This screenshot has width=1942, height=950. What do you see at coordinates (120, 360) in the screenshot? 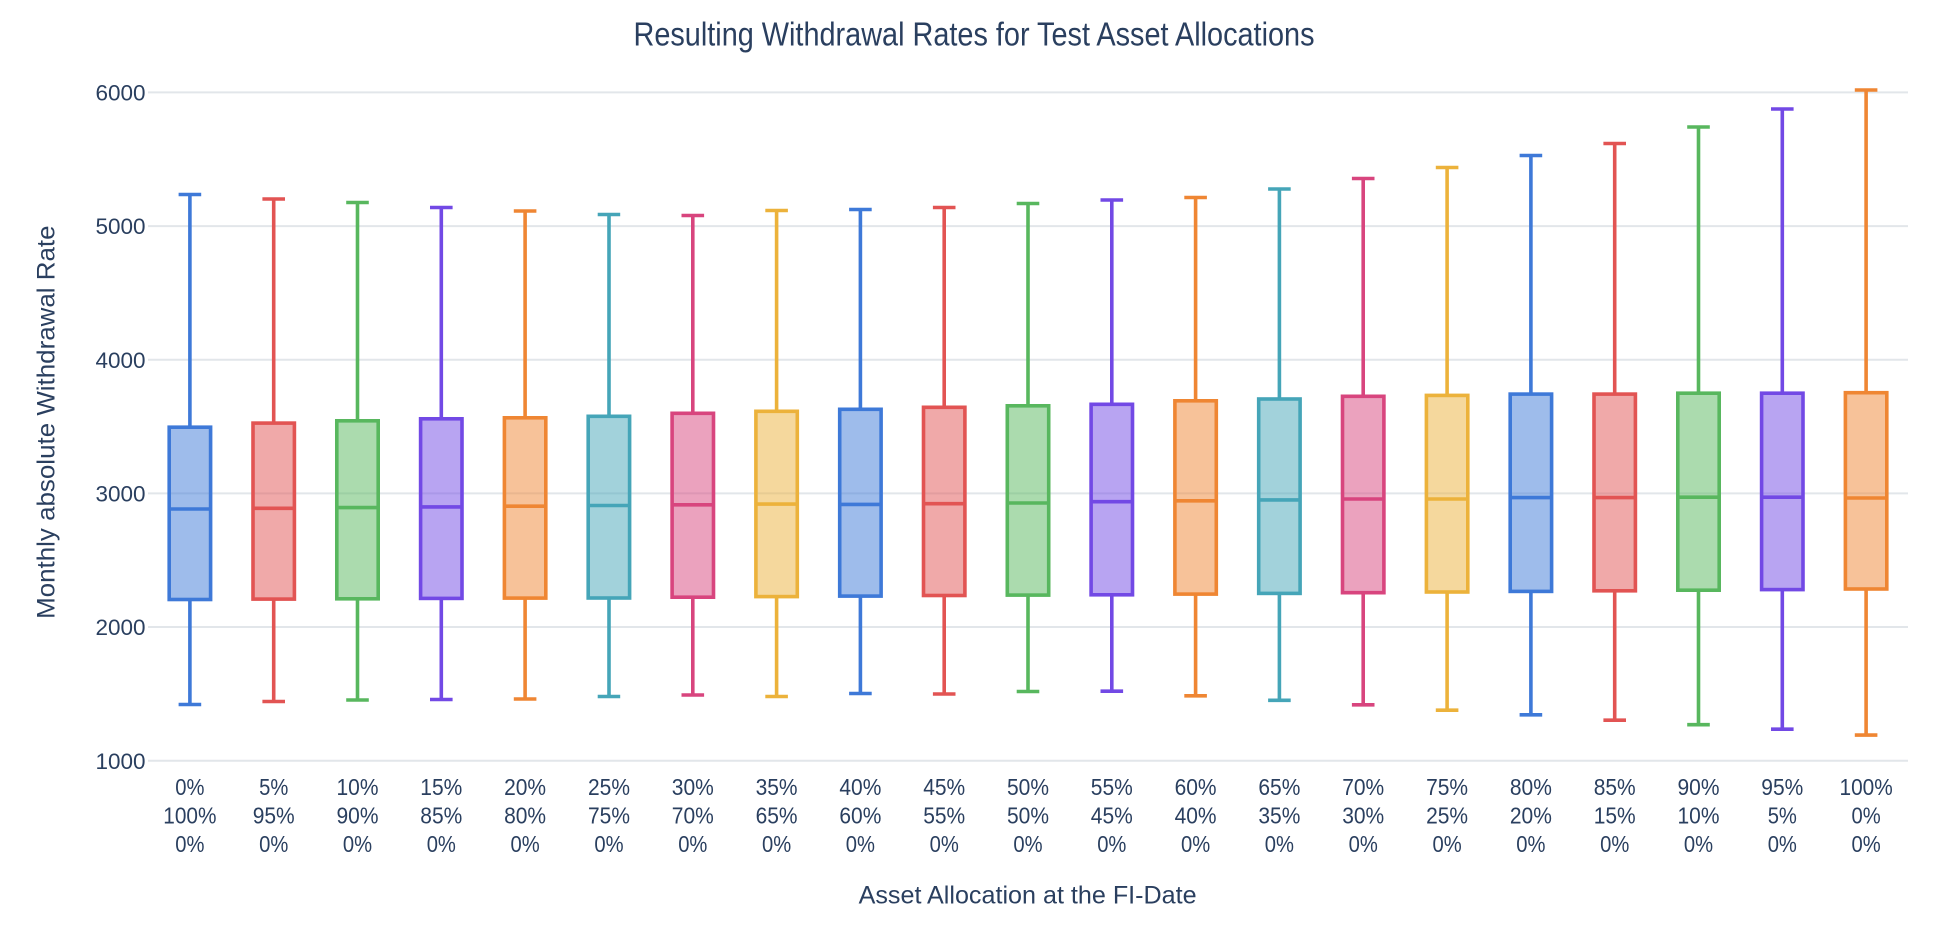
I see `svg-text: 4000` at bounding box center [120, 360].